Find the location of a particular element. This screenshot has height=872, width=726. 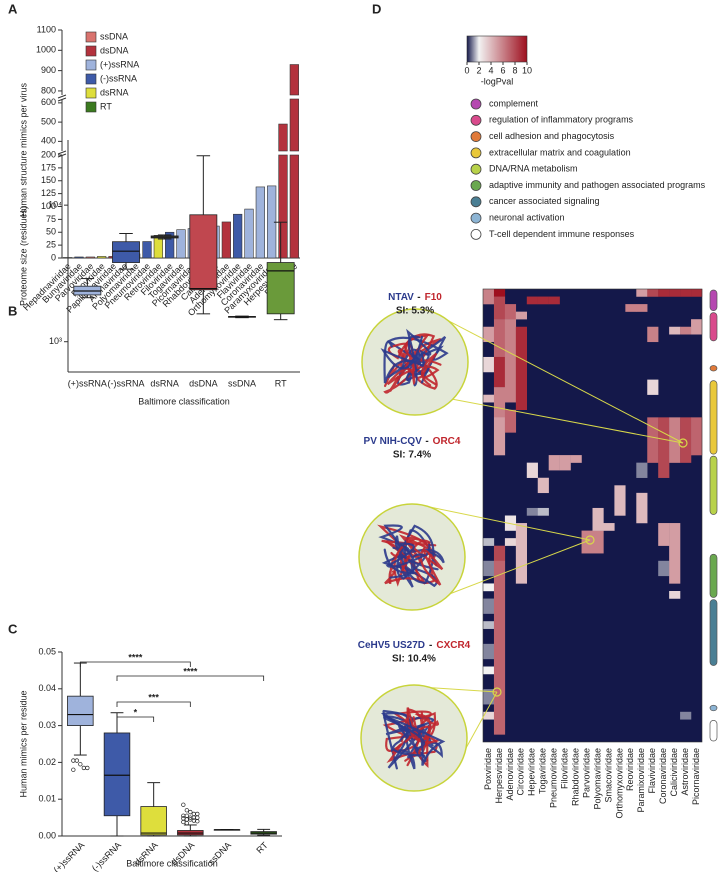

column-label: Flaviviridae is located at coordinates (652, 771).